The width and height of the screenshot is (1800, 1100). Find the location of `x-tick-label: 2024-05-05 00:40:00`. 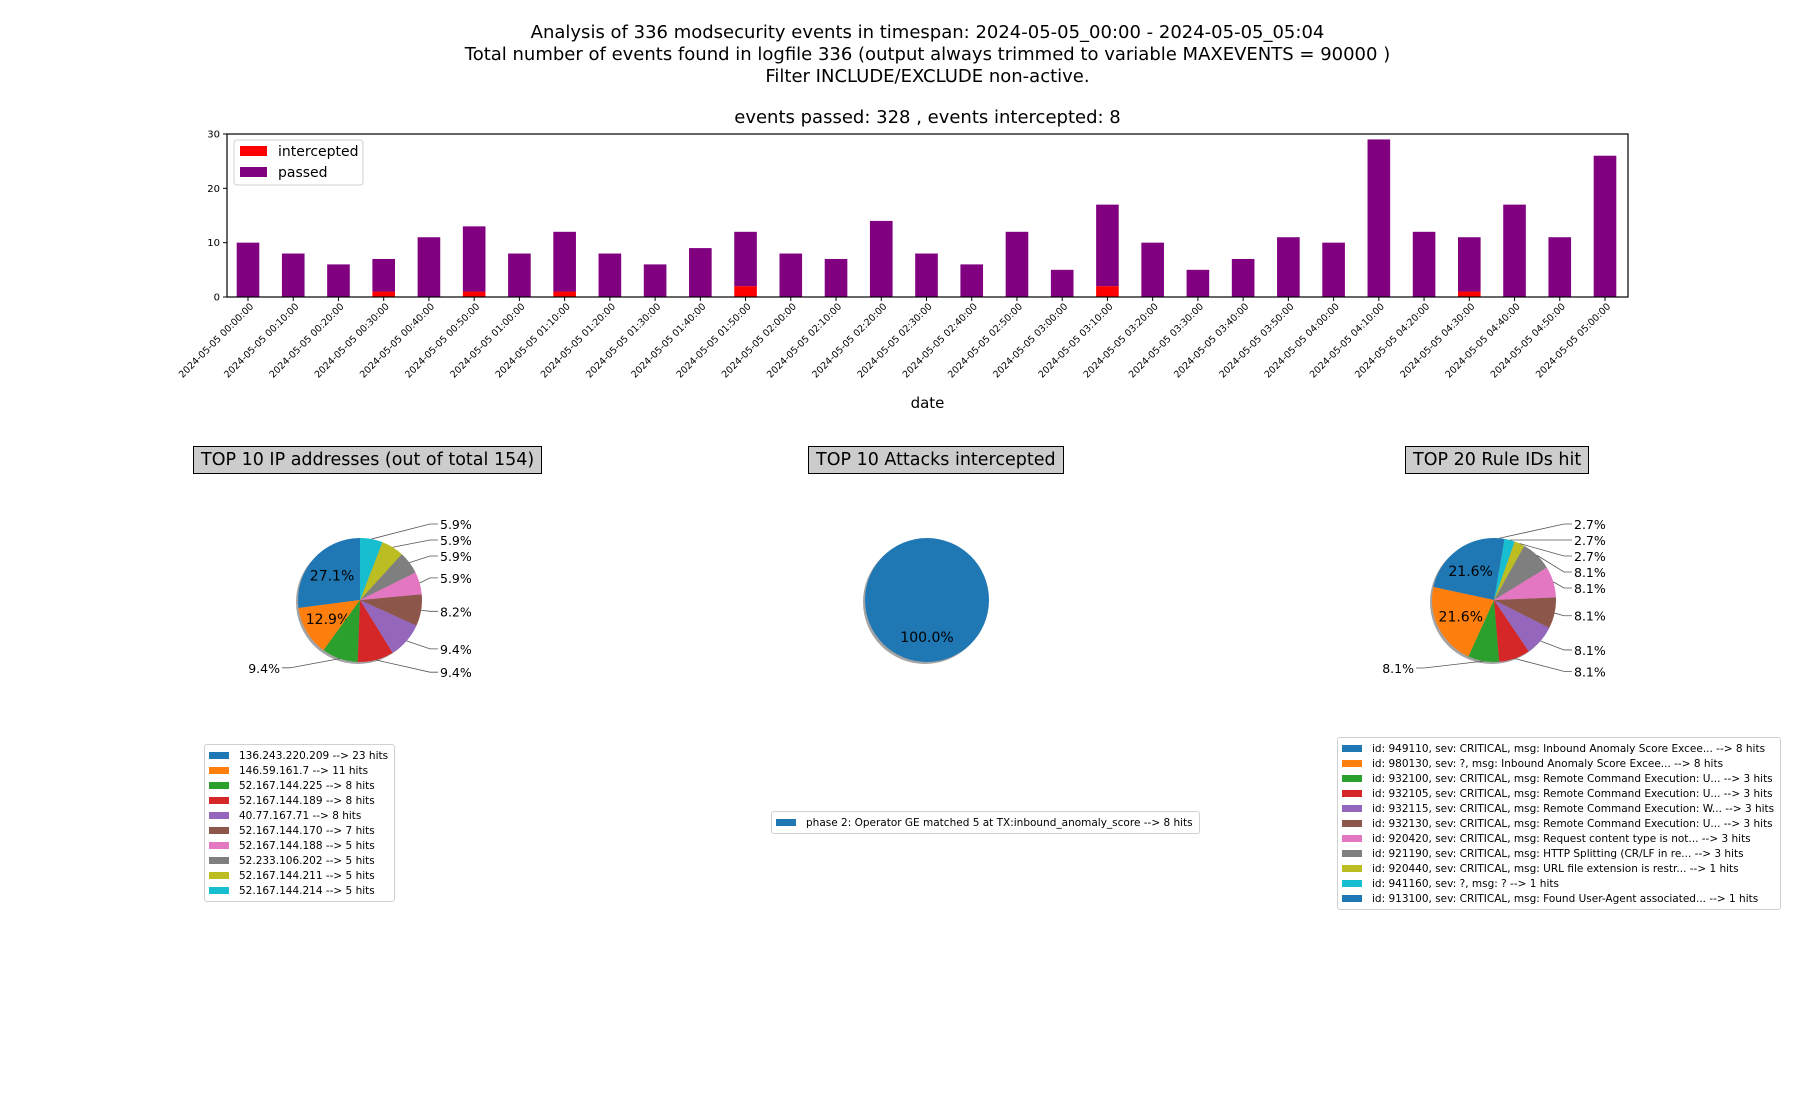

x-tick-label: 2024-05-05 00:40:00 is located at coordinates (397, 340).